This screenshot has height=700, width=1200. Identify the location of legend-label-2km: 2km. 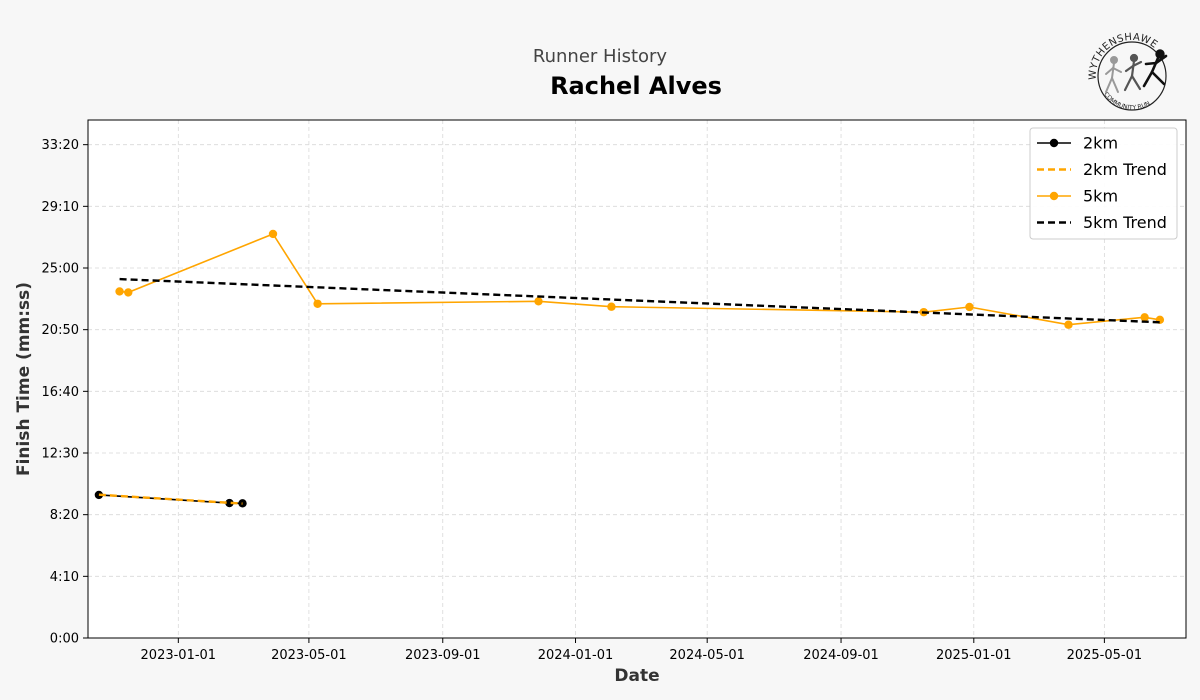
(1100, 143).